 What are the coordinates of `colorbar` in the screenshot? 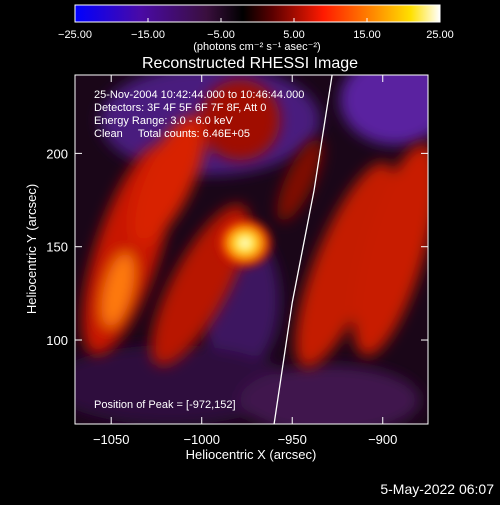 It's located at (257, 13).